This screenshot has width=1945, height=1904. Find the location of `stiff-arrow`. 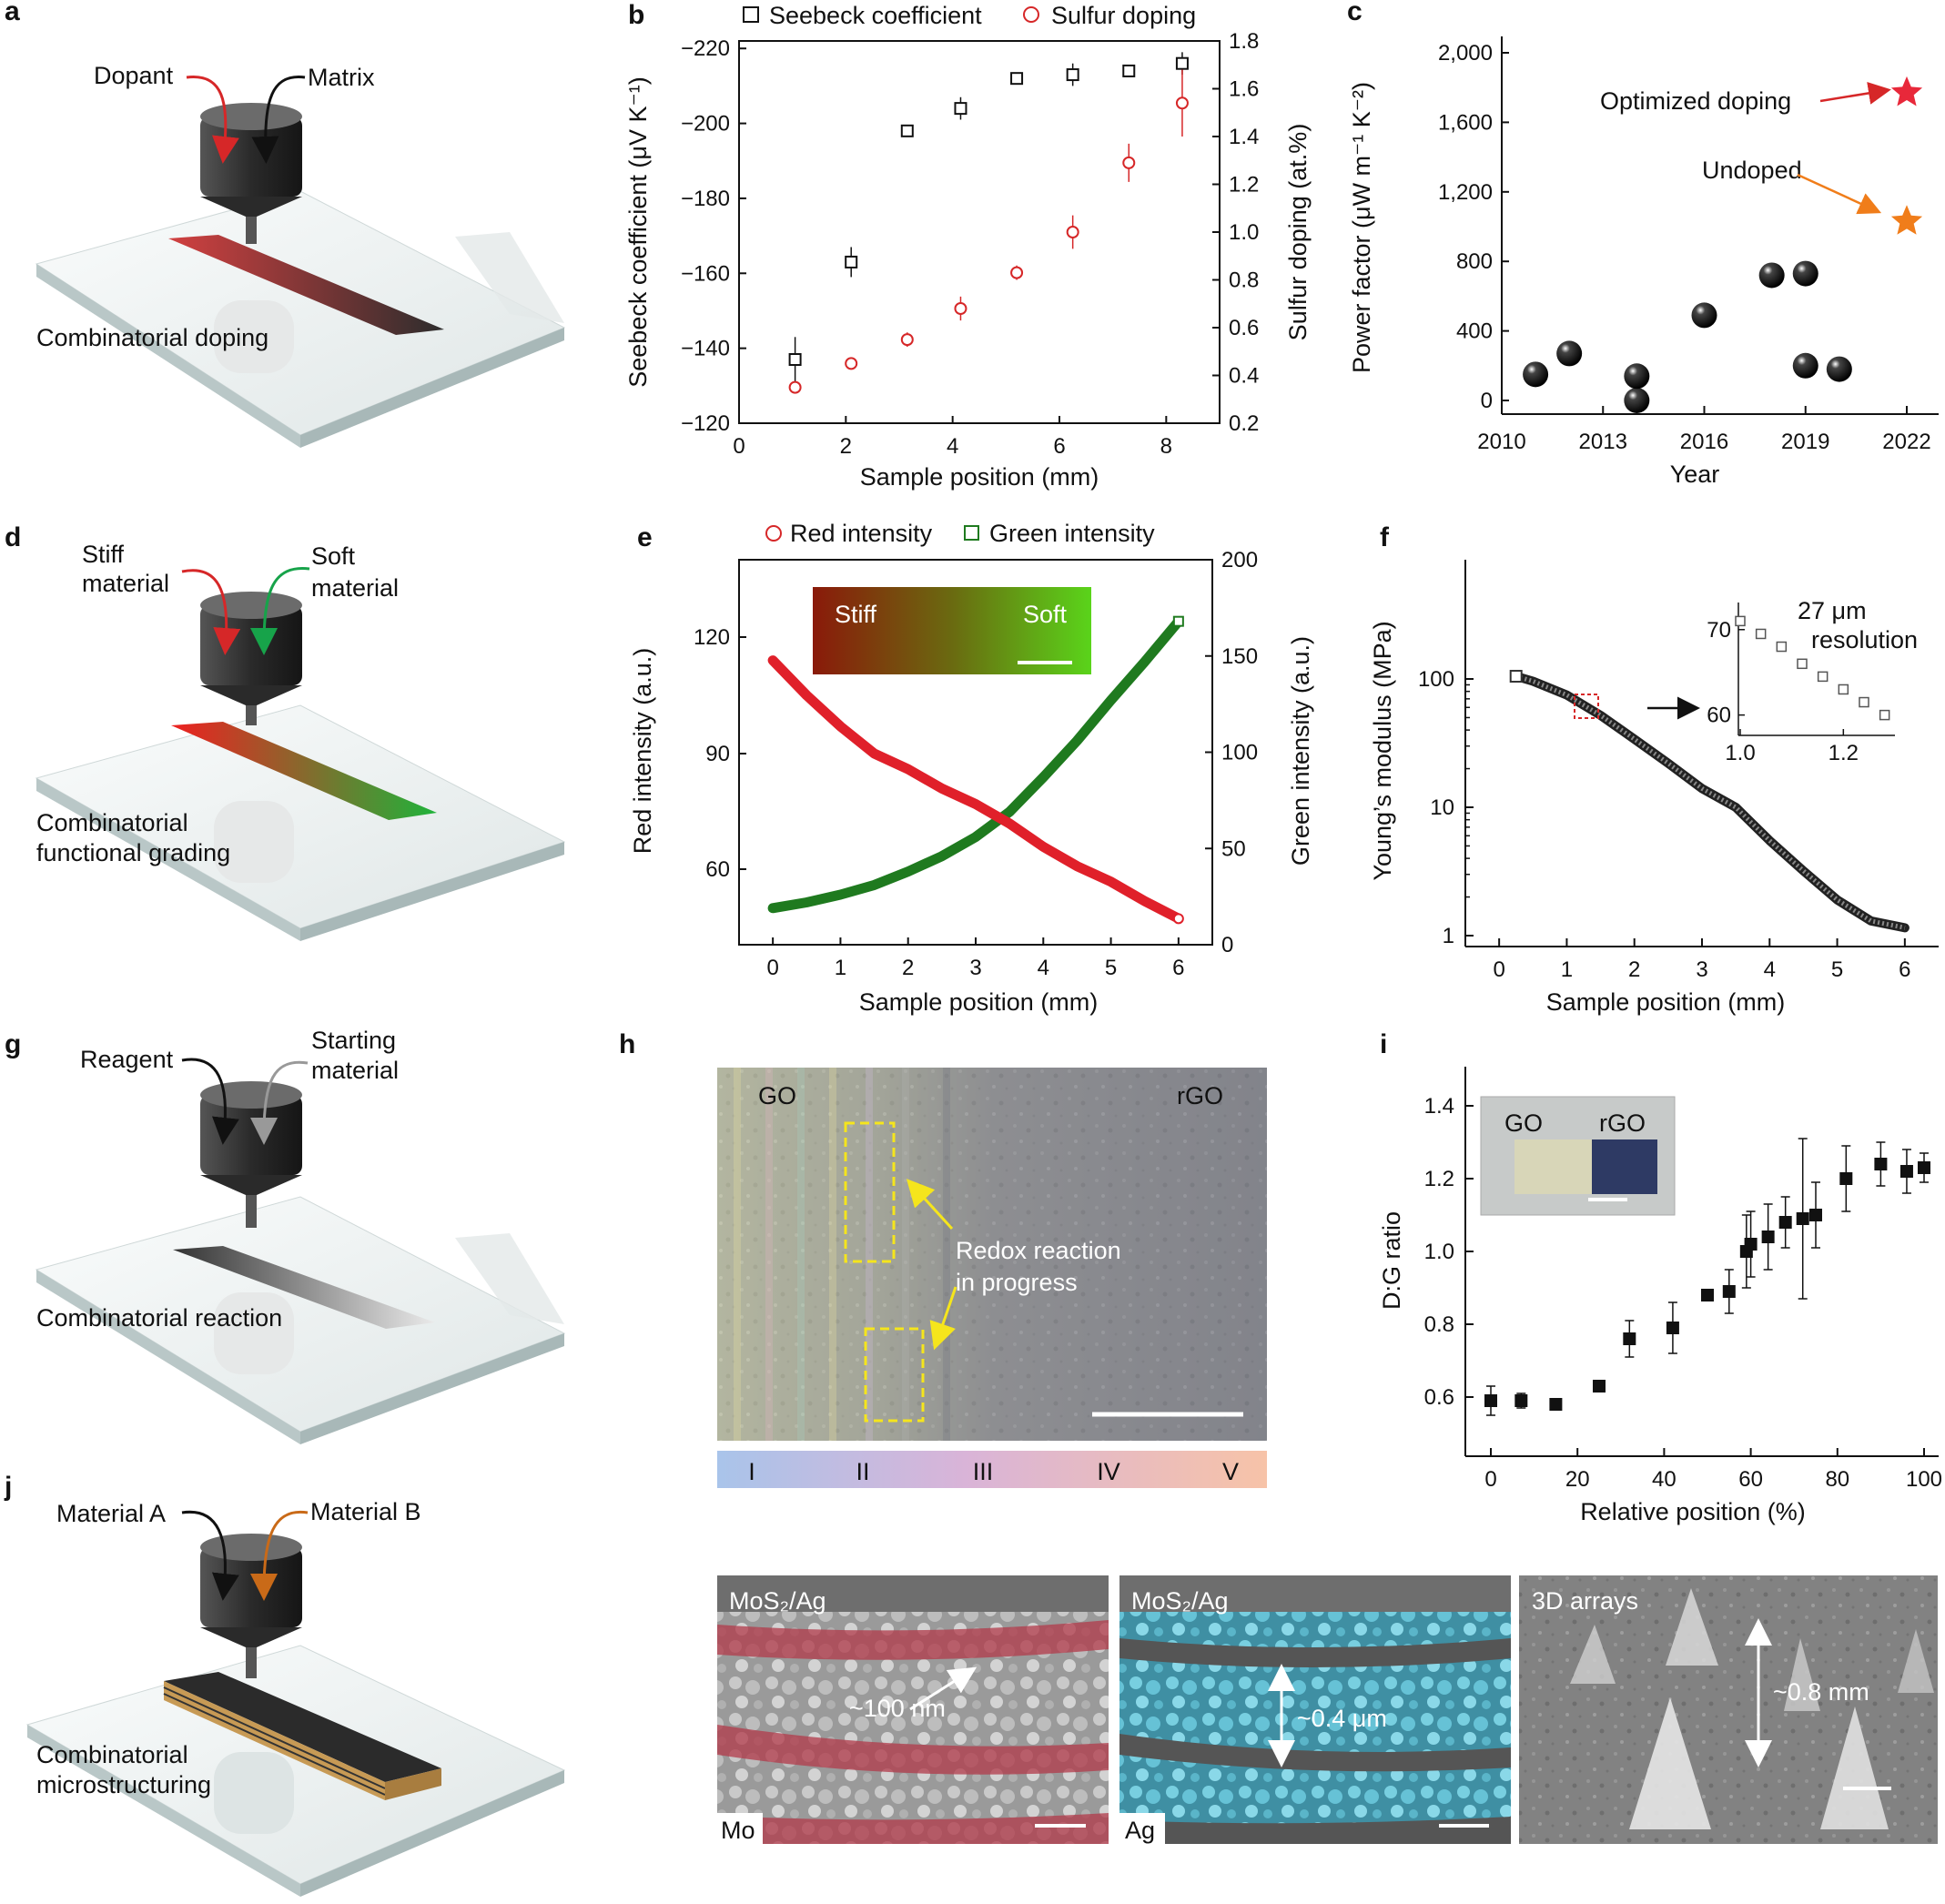

stiff-arrow is located at coordinates (211, 612).